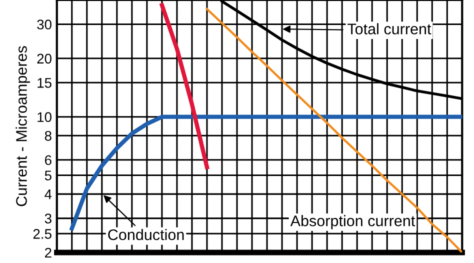  Describe the element at coordinates (146, 234) in the screenshot. I see `annotation: Conduction` at that location.